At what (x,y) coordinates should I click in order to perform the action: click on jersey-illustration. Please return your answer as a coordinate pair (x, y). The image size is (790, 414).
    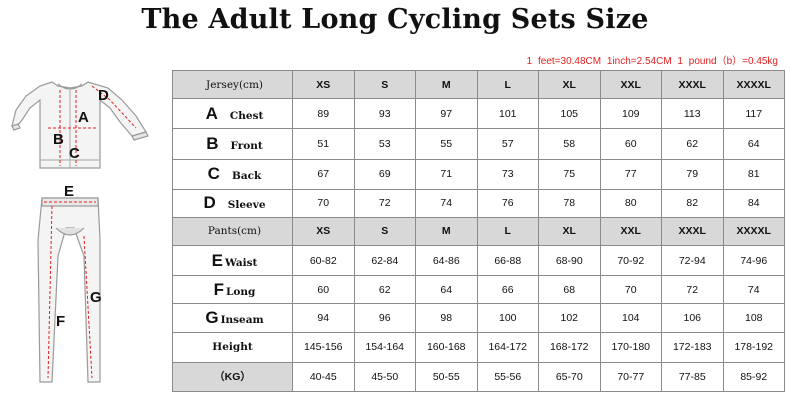
    Looking at the image, I should click on (80, 125).